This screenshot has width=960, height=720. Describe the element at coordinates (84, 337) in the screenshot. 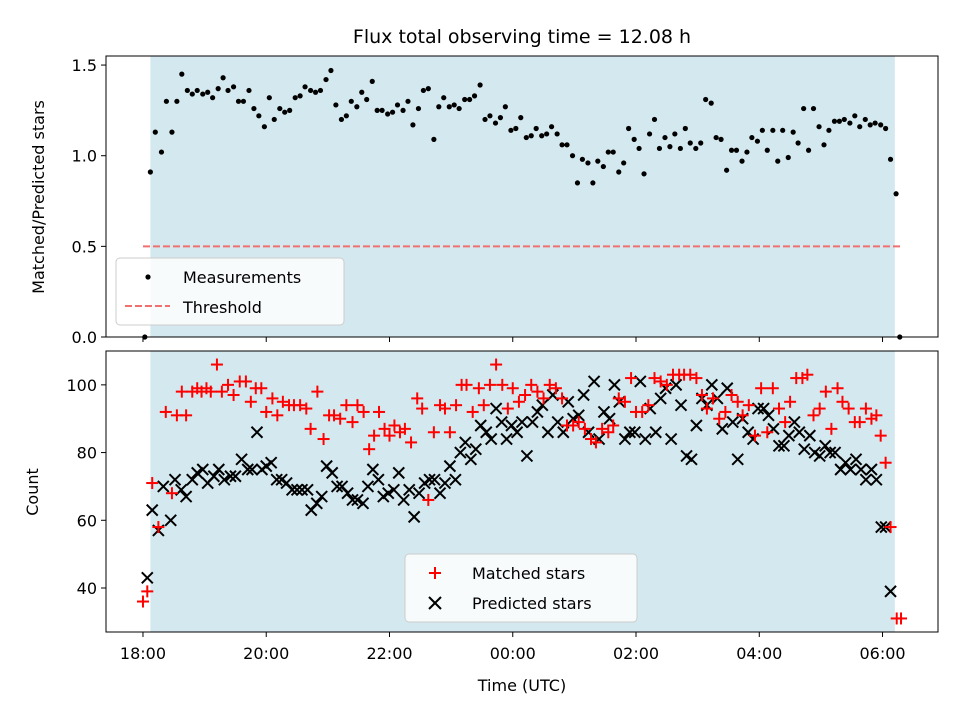

I see `y-tick-label: 0.0` at that location.